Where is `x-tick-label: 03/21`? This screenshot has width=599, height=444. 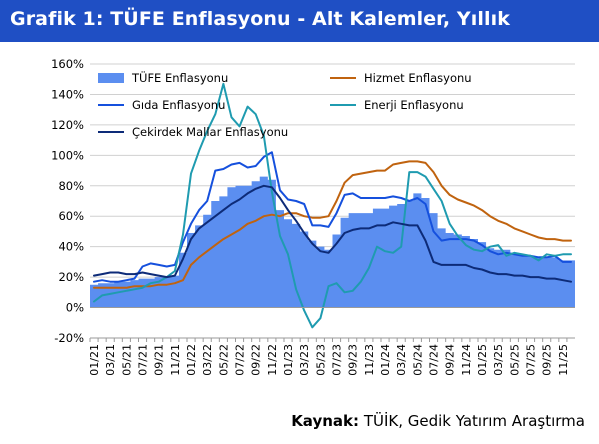
x-tick-label: 03/21 is located at coordinates (110, 360).